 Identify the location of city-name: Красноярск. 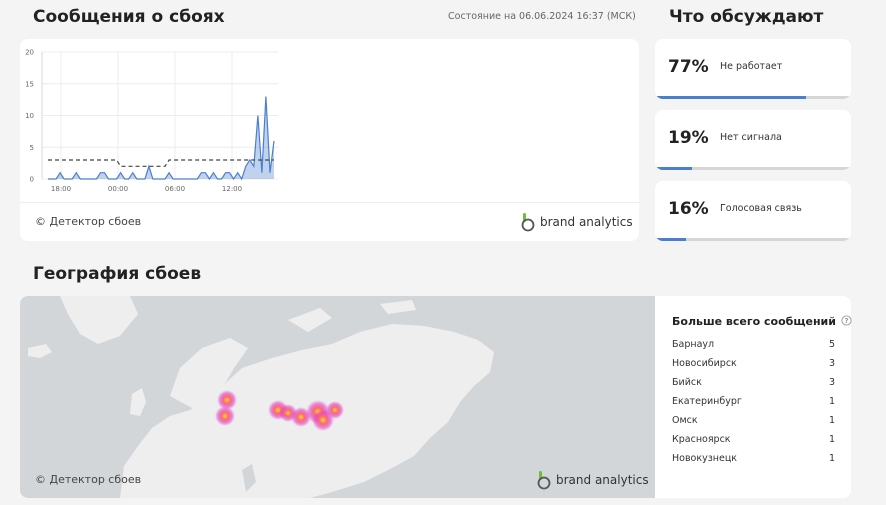
(701, 439).